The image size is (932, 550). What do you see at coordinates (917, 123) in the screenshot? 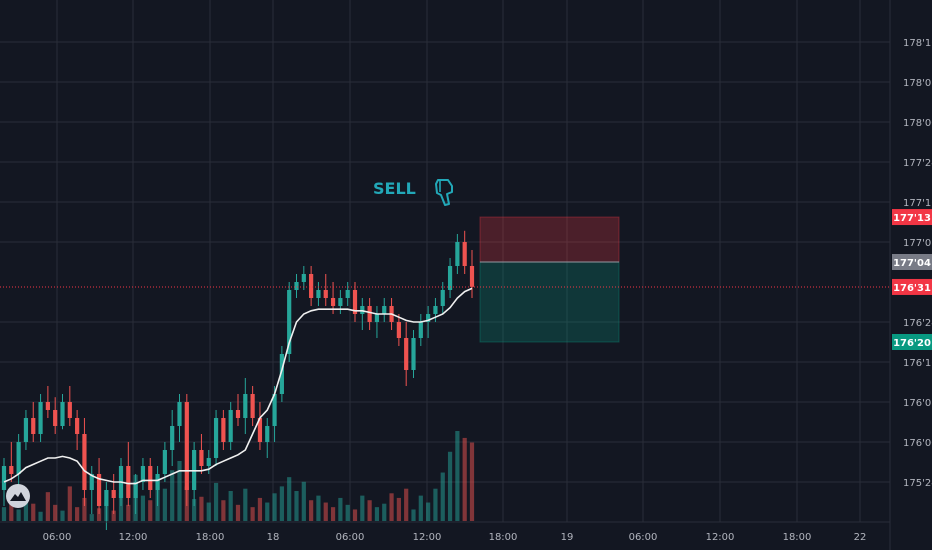
I see `price-tick-label: 178'00` at bounding box center [917, 123].